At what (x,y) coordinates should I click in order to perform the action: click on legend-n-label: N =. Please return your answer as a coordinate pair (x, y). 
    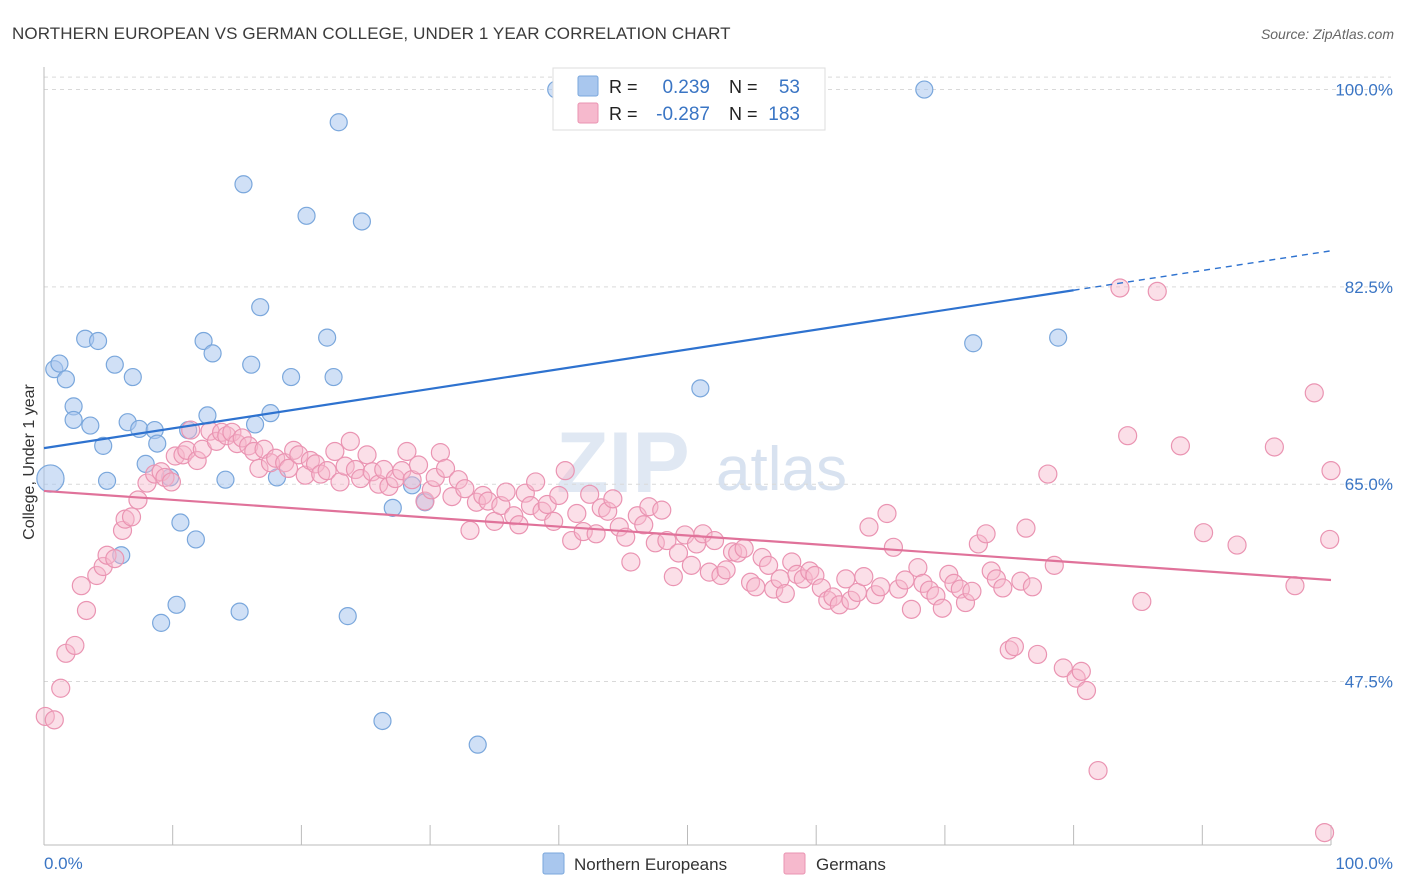
    Looking at the image, I should click on (743, 87).